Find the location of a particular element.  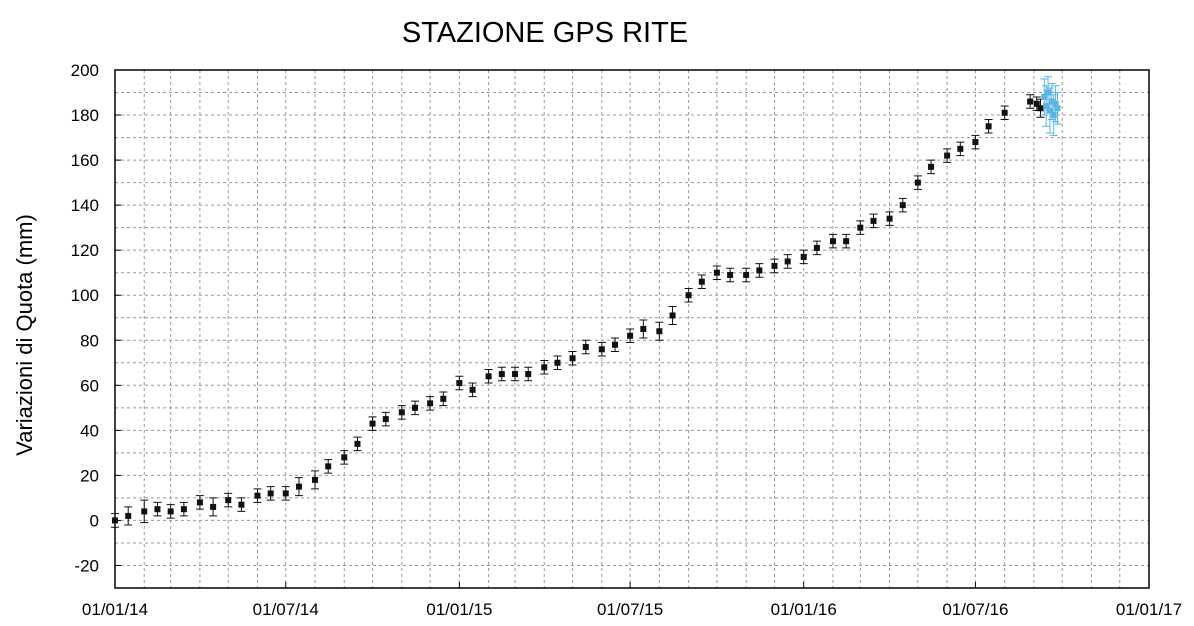

y-tick-label: 180 is located at coordinates (85, 115).